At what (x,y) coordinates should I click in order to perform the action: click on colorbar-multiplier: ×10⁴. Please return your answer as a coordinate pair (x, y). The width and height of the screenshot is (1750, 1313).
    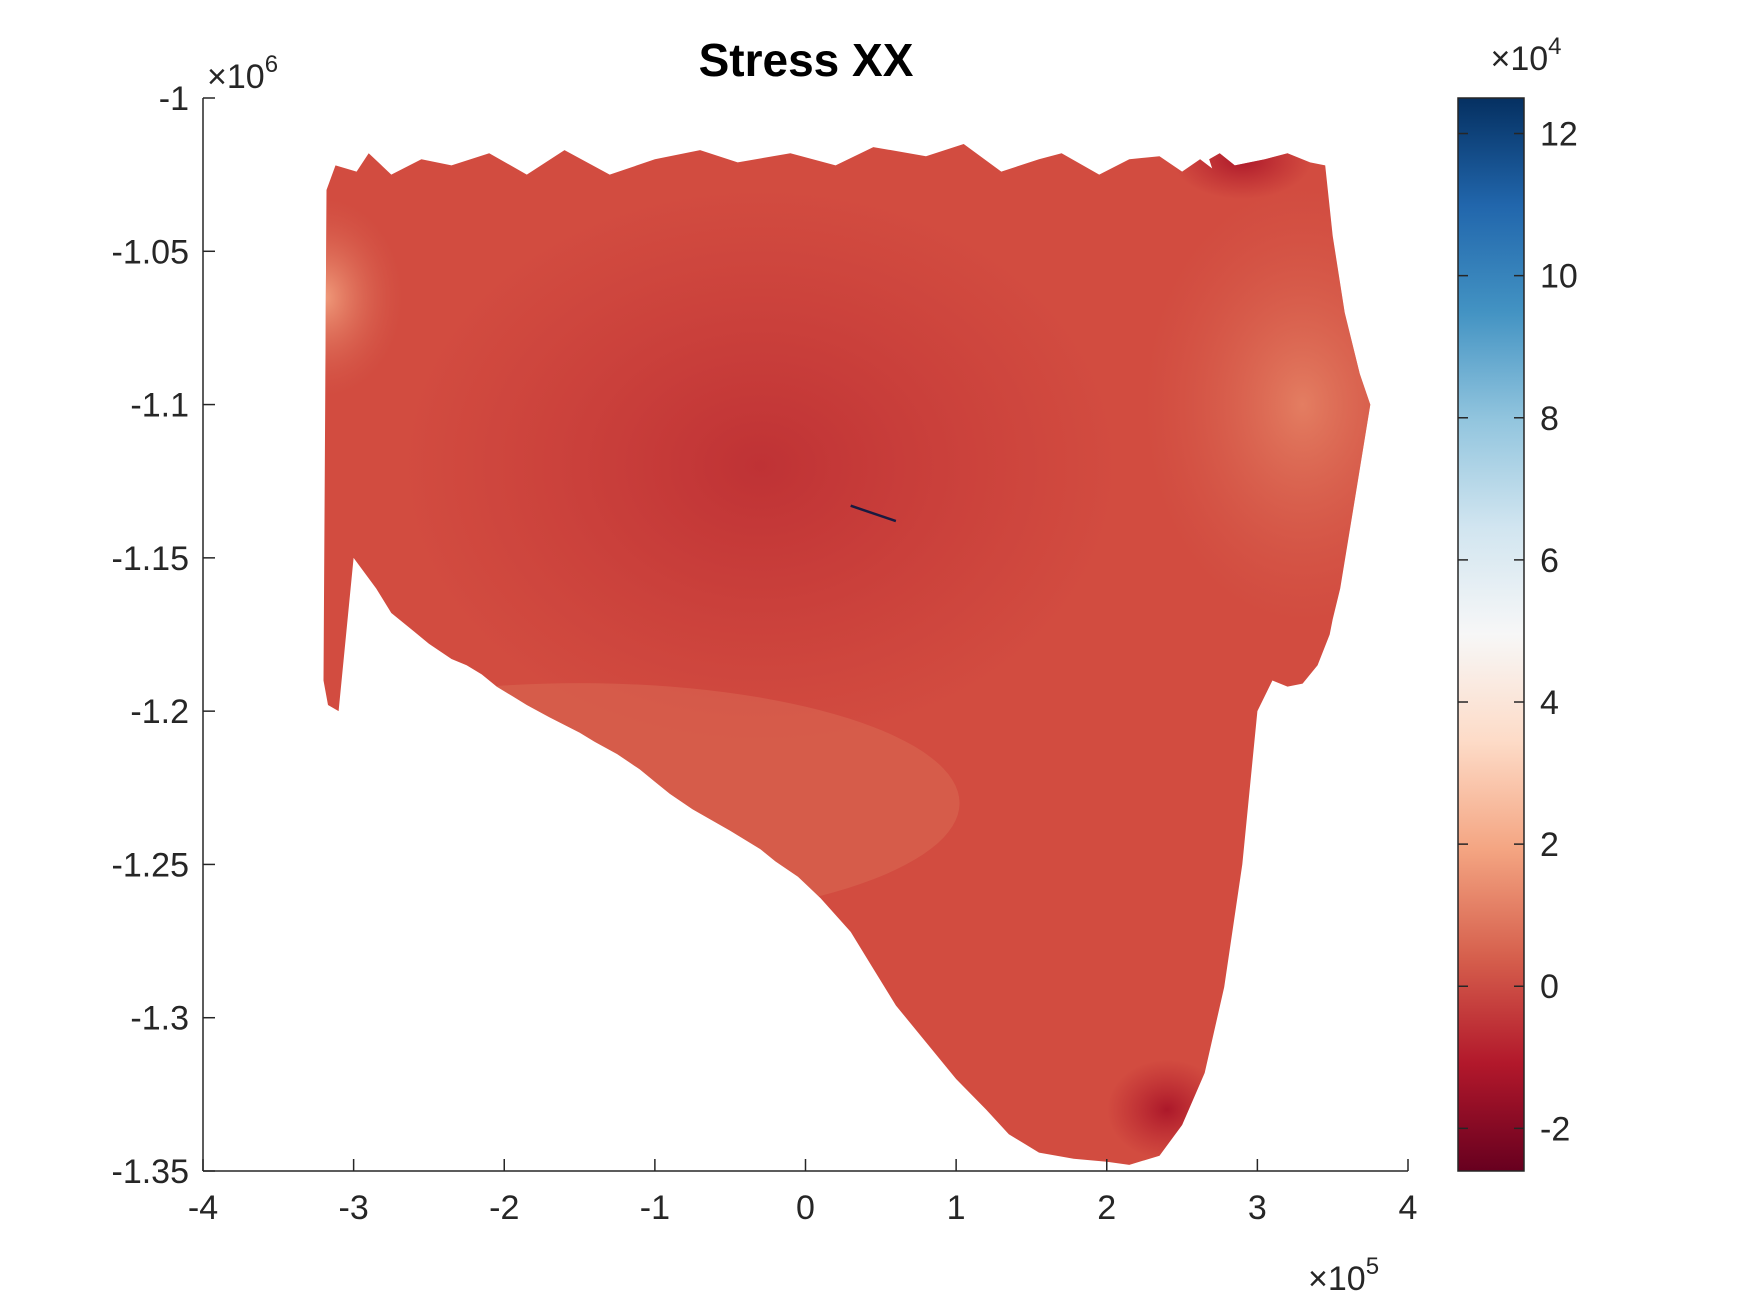
    Looking at the image, I should click on (1525, 55).